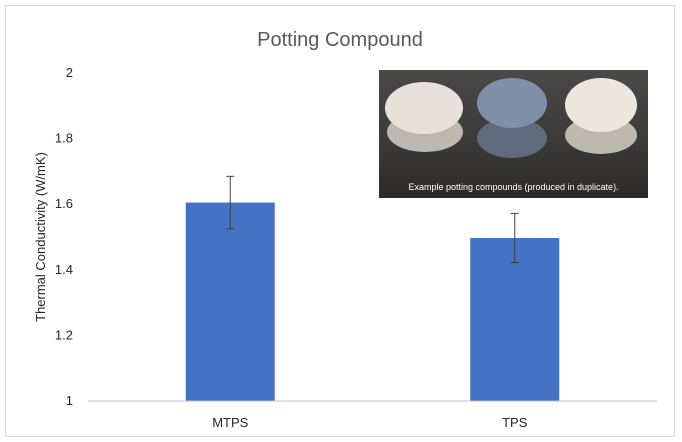 The image size is (682, 442). I want to click on chart-title: Potting Compound, so click(340, 40).